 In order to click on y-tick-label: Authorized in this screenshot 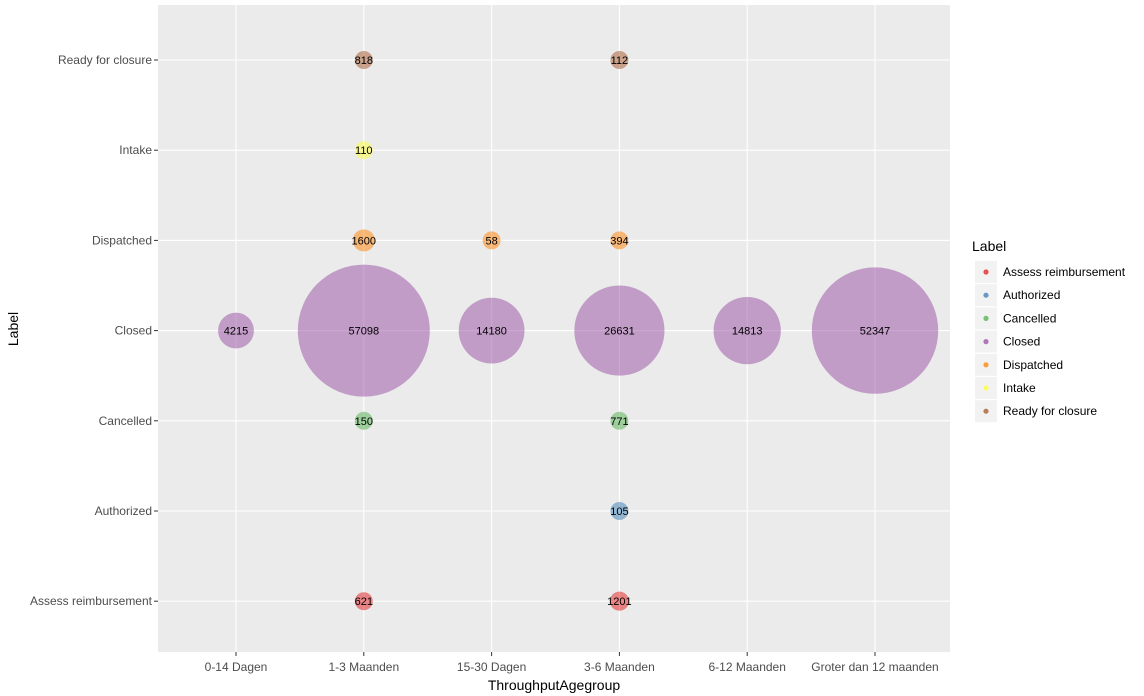, I will do `click(123, 511)`.